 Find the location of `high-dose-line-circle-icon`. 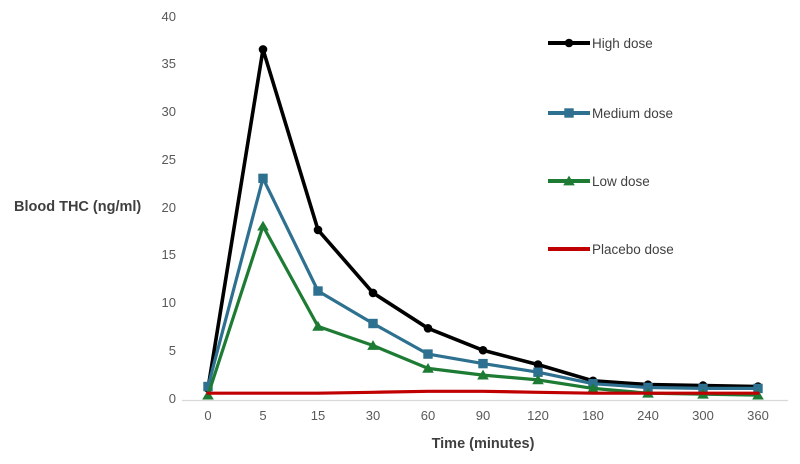

high-dose-line-circle-icon is located at coordinates (569, 43).